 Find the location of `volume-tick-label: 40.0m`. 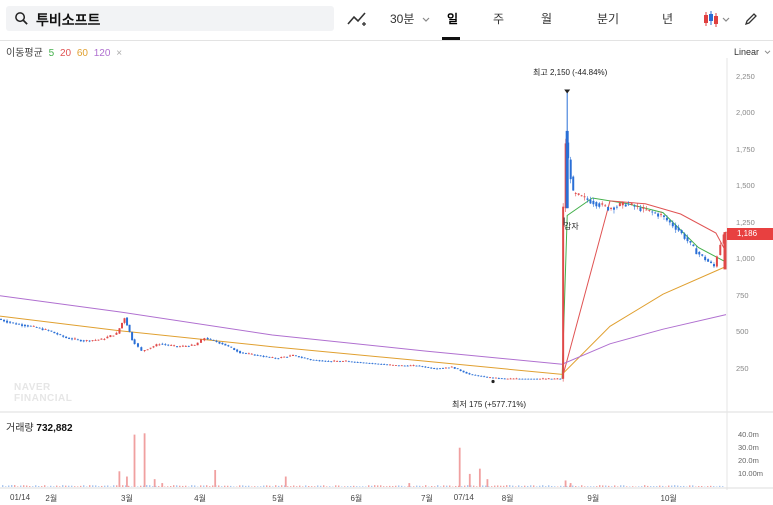

volume-tick-label: 40.0m is located at coordinates (748, 434).